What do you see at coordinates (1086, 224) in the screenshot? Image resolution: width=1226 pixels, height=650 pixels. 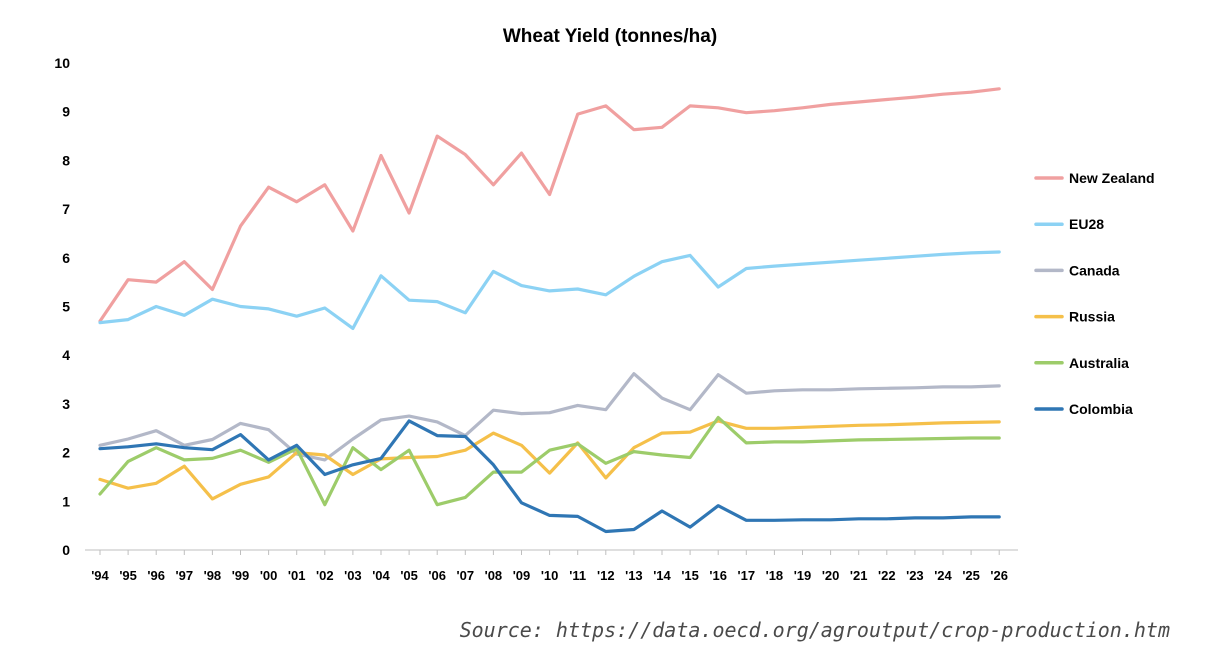 I see `legend-label-eu28: EU28` at bounding box center [1086, 224].